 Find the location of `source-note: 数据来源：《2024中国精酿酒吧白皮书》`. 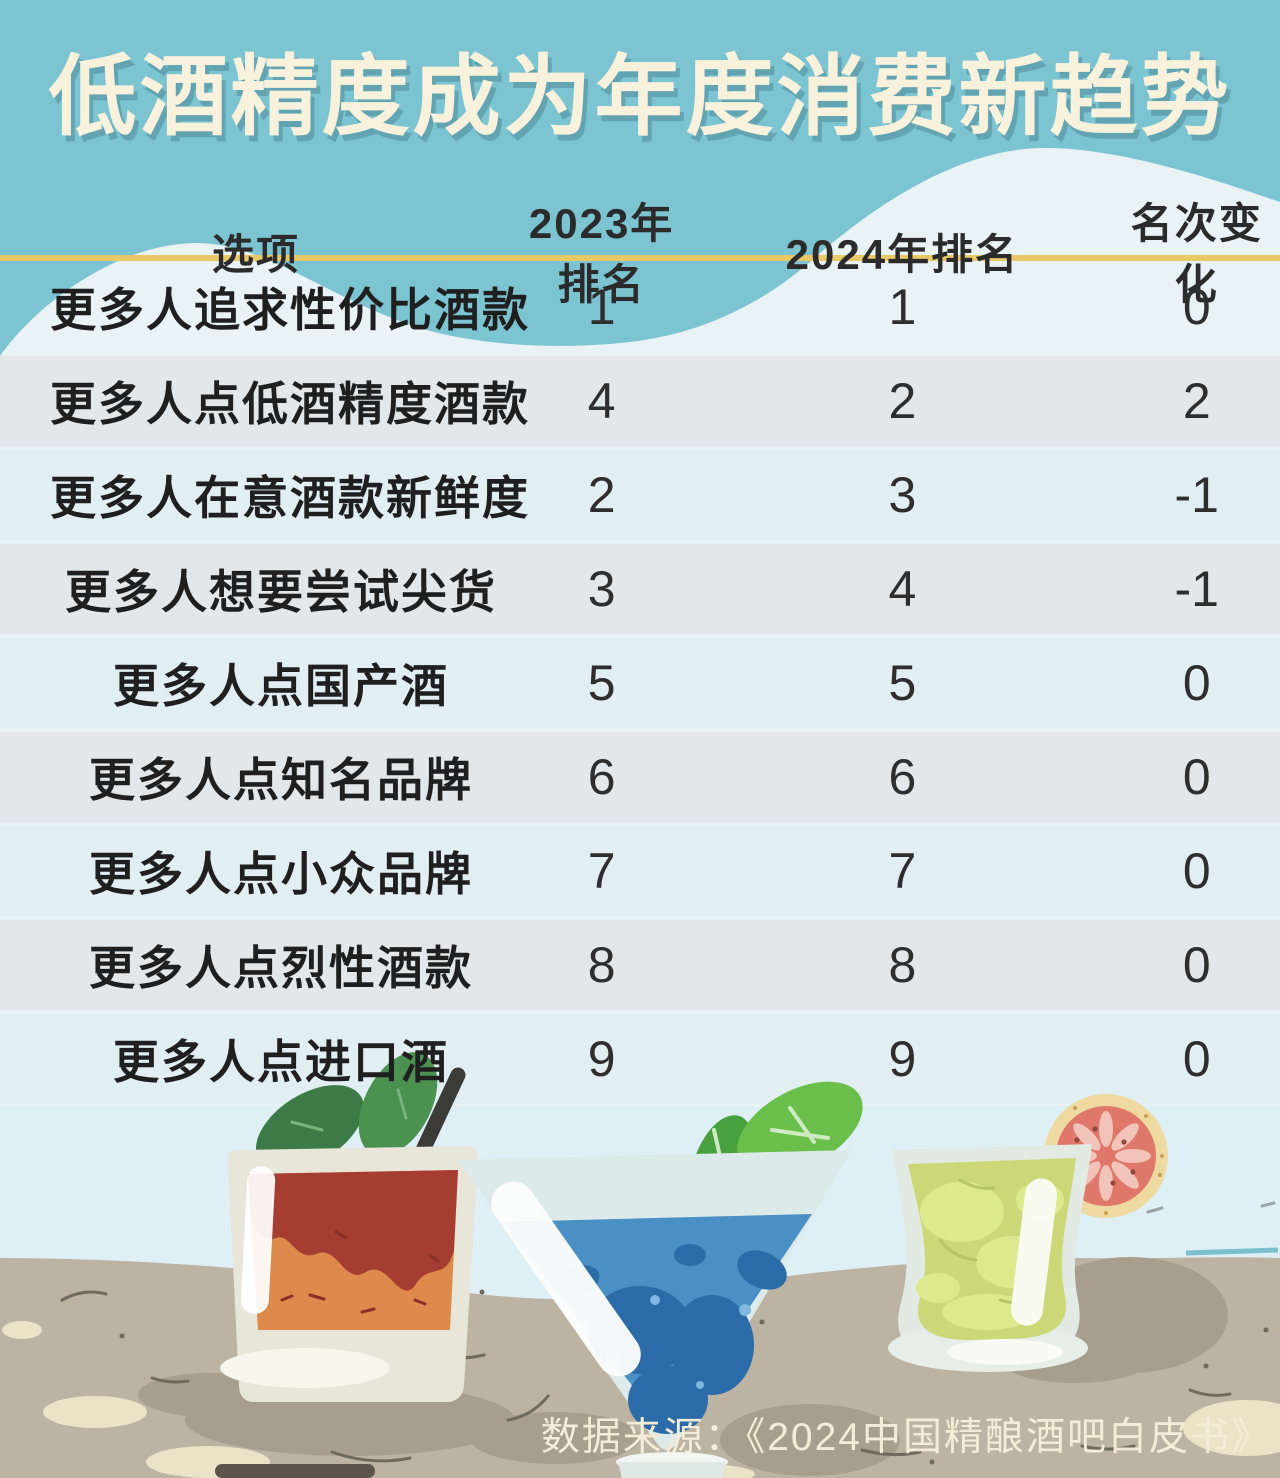

source-note: 数据来源：《2024中国精酿酒吧白皮书》 is located at coordinates (906, 1437).